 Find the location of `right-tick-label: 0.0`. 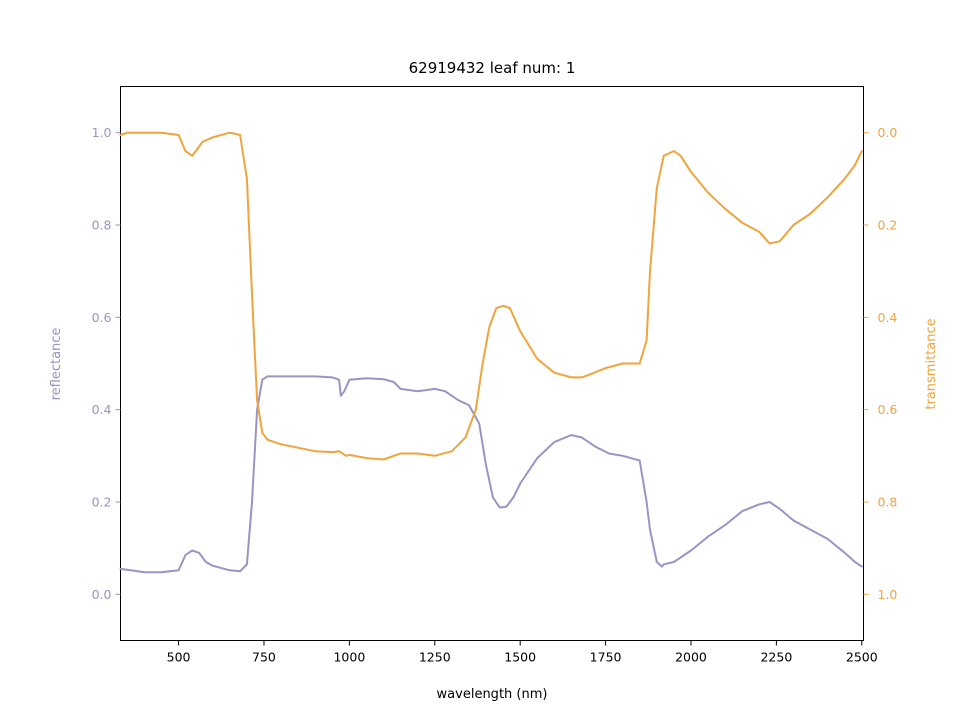

right-tick-label: 0.0 is located at coordinates (888, 132).